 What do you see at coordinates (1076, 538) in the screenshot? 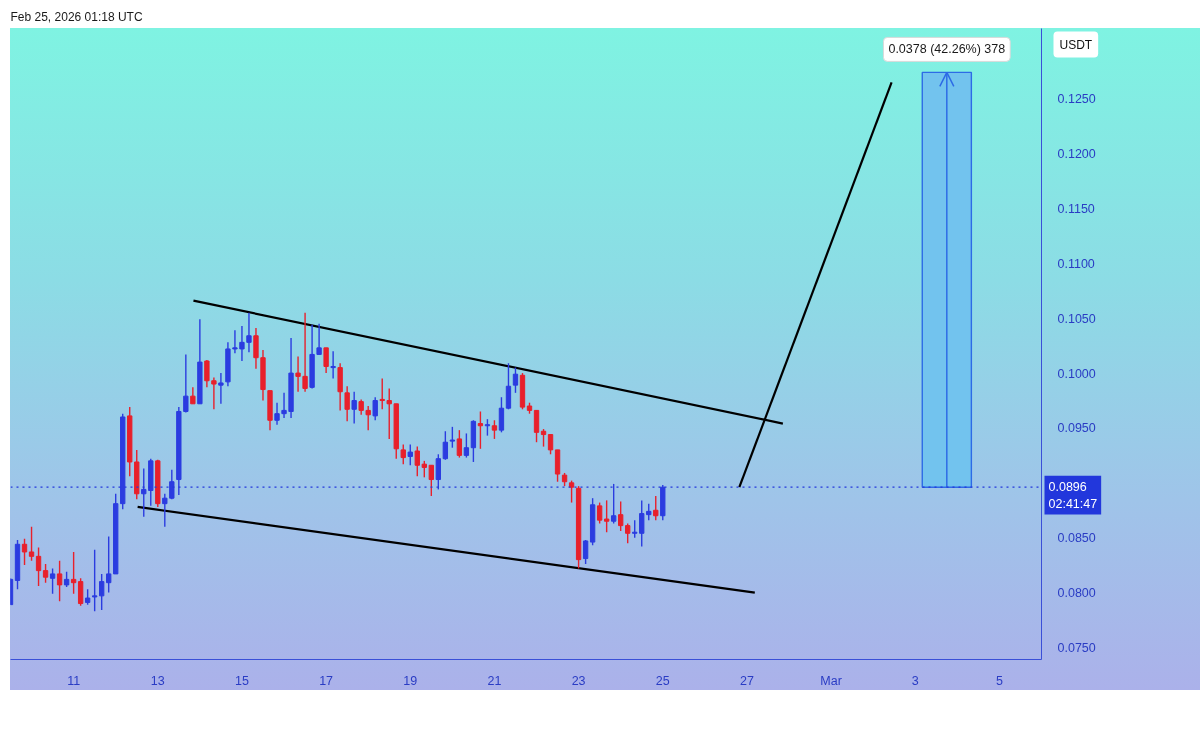
I see `y-tick-label: 0.0850` at bounding box center [1076, 538].